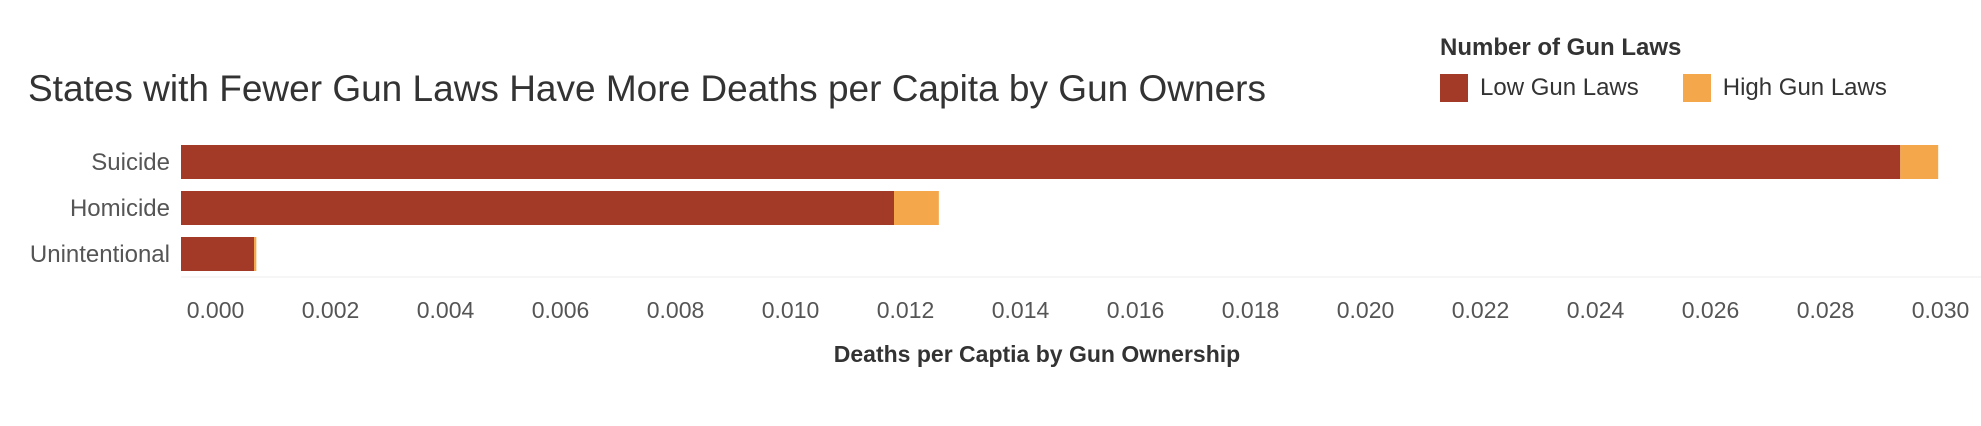  Describe the element at coordinates (1037, 354) in the screenshot. I see `x-axis-title: Deaths per Captia by Gun Ownership` at that location.